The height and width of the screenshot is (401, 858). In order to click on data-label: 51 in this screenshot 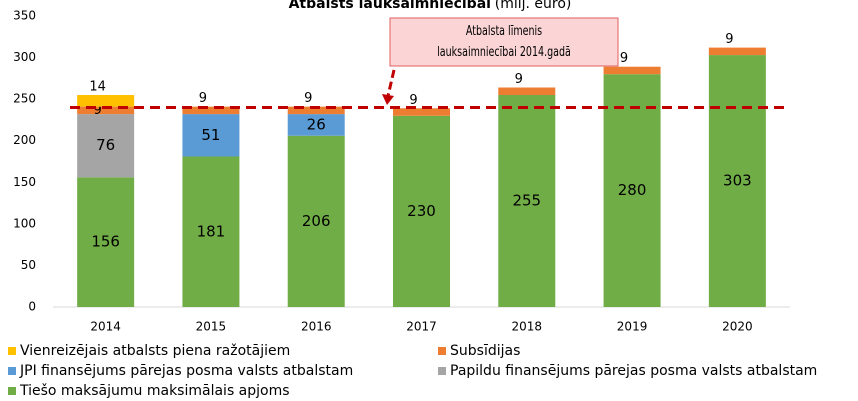, I will do `click(210, 135)`.